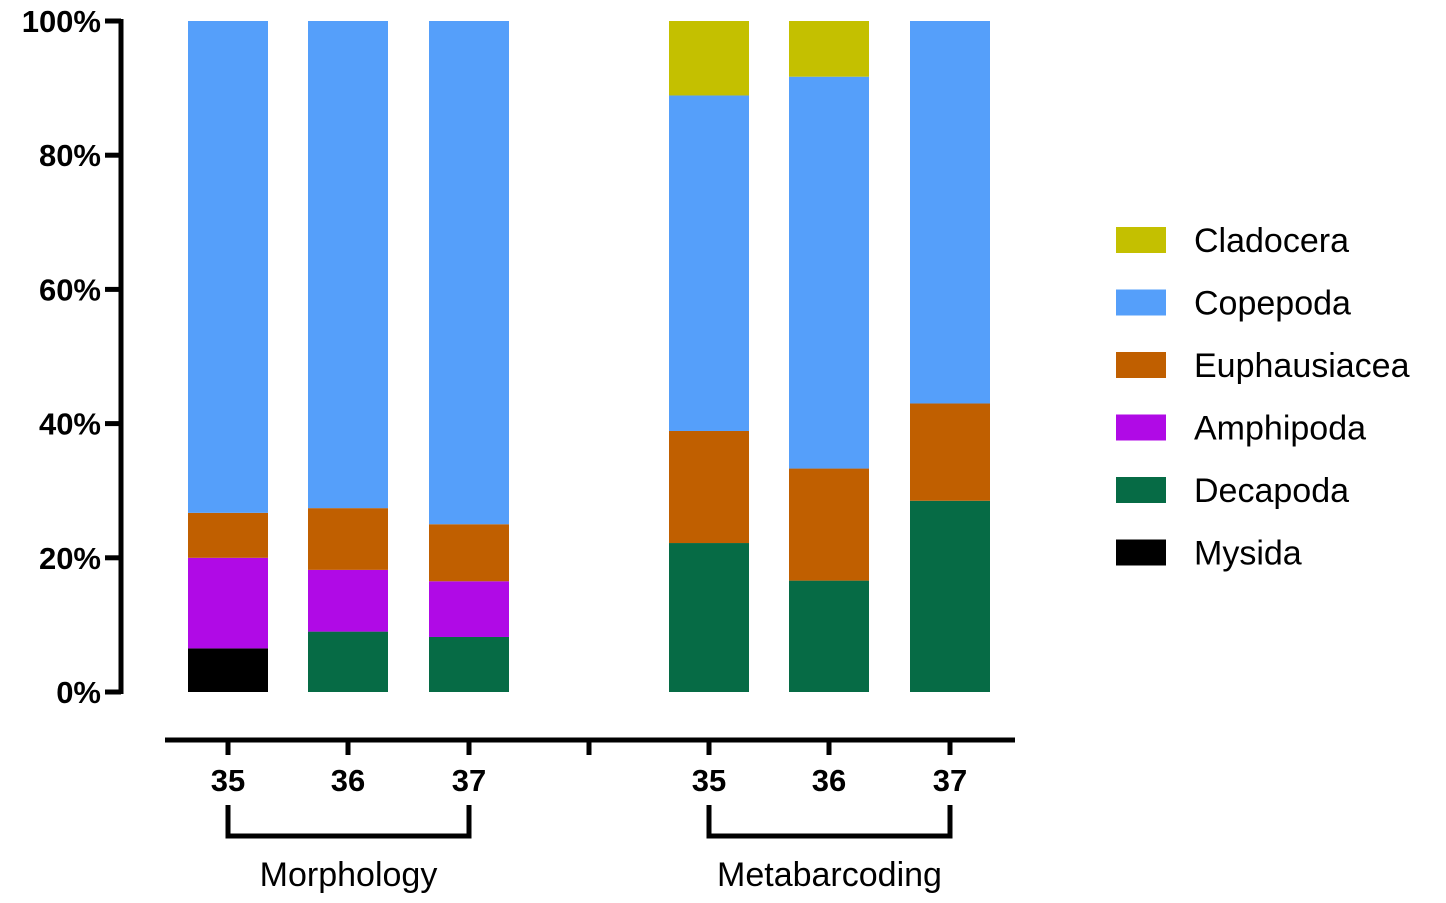  What do you see at coordinates (228, 267) in the screenshot?
I see `bar-morphology-35-copepoda` at bounding box center [228, 267].